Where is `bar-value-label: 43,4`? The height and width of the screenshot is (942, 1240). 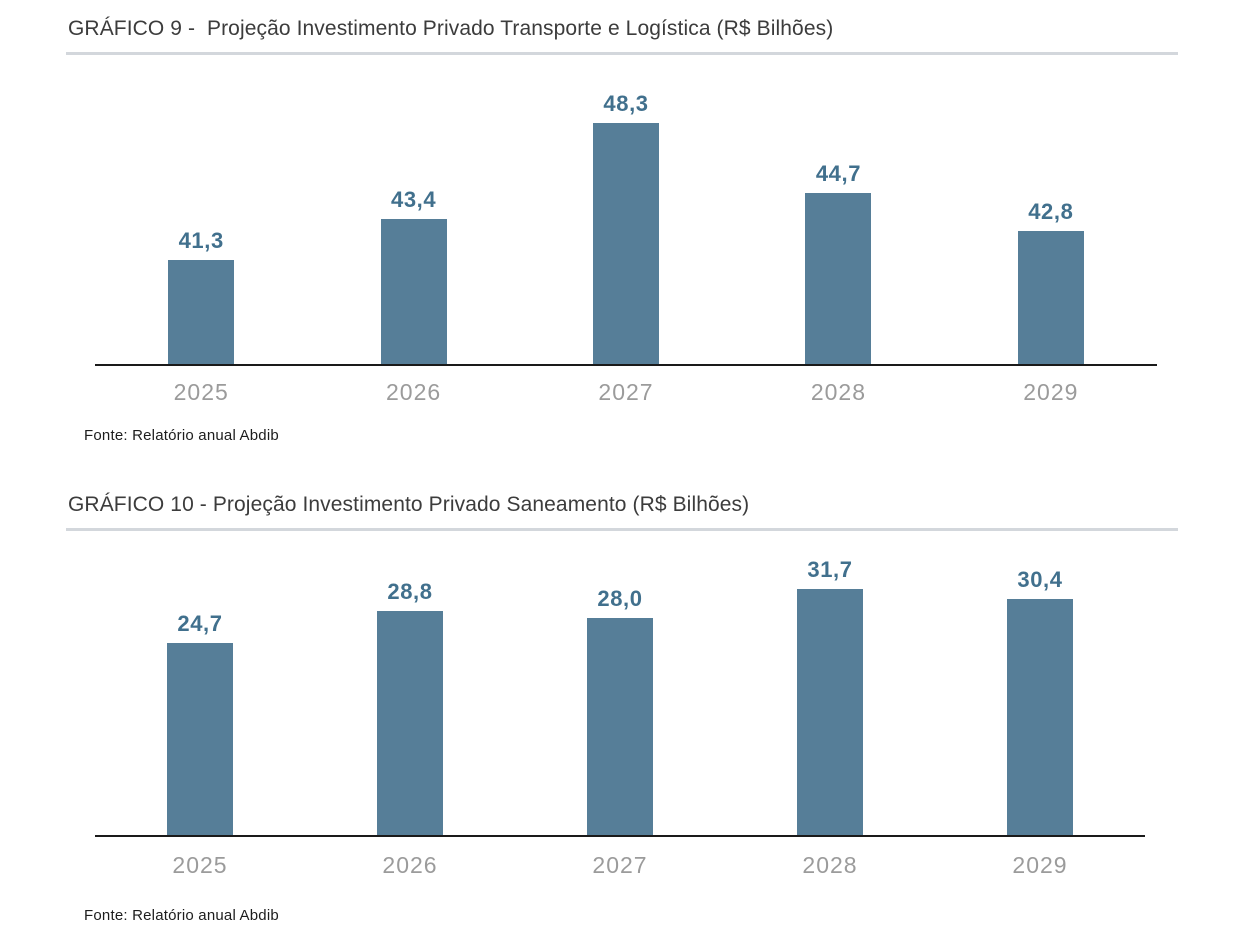 bar-value-label: 43,4 is located at coordinates (414, 199).